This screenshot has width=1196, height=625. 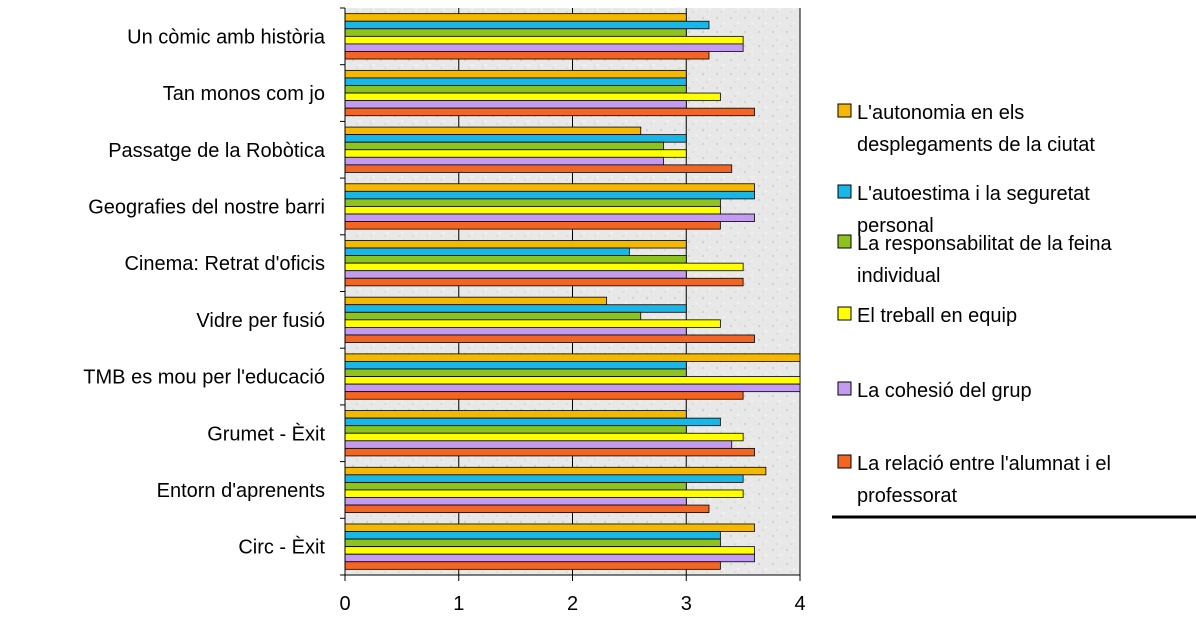 What do you see at coordinates (344, 604) in the screenshot?
I see `x-tick-label: 0` at bounding box center [344, 604].